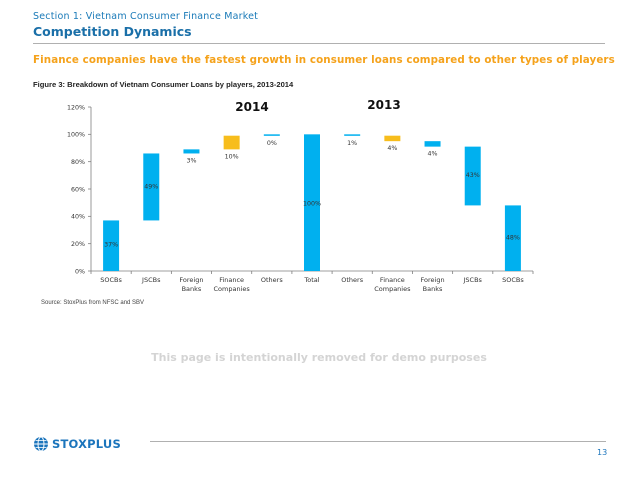  What do you see at coordinates (602, 452) in the screenshot?
I see `page-number: 13` at bounding box center [602, 452].